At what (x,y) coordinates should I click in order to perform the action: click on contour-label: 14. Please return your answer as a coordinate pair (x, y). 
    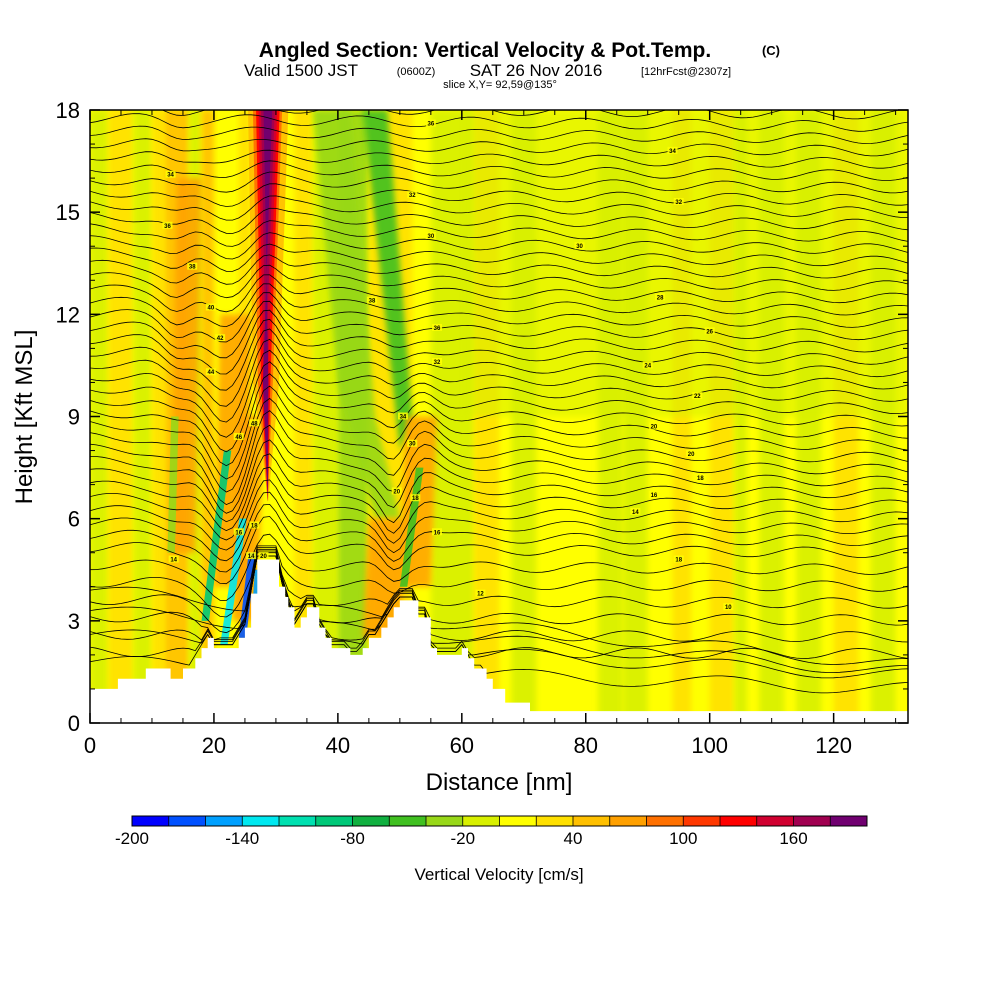
    Looking at the image, I should click on (251, 557).